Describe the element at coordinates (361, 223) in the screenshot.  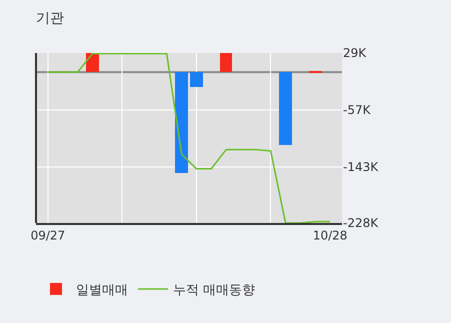
I see `y-tick-label: -228K` at that location.